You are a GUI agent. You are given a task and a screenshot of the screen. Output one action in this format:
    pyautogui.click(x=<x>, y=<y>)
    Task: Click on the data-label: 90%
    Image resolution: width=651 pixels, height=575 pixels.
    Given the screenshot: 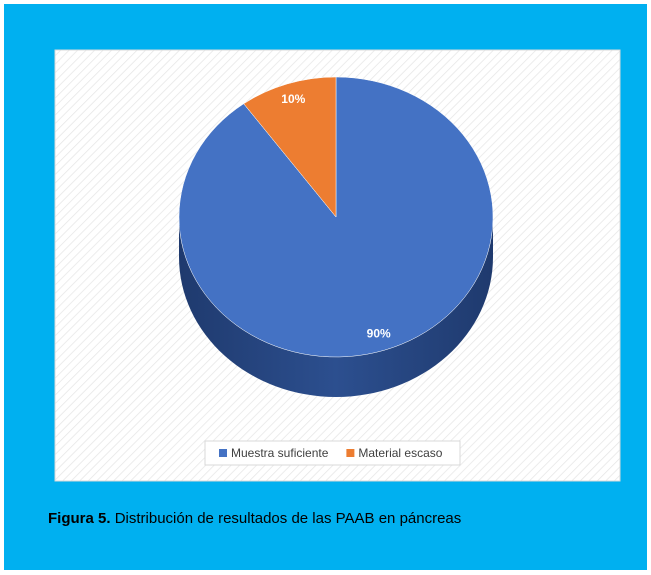 What is the action you would take?
    pyautogui.click(x=379, y=333)
    